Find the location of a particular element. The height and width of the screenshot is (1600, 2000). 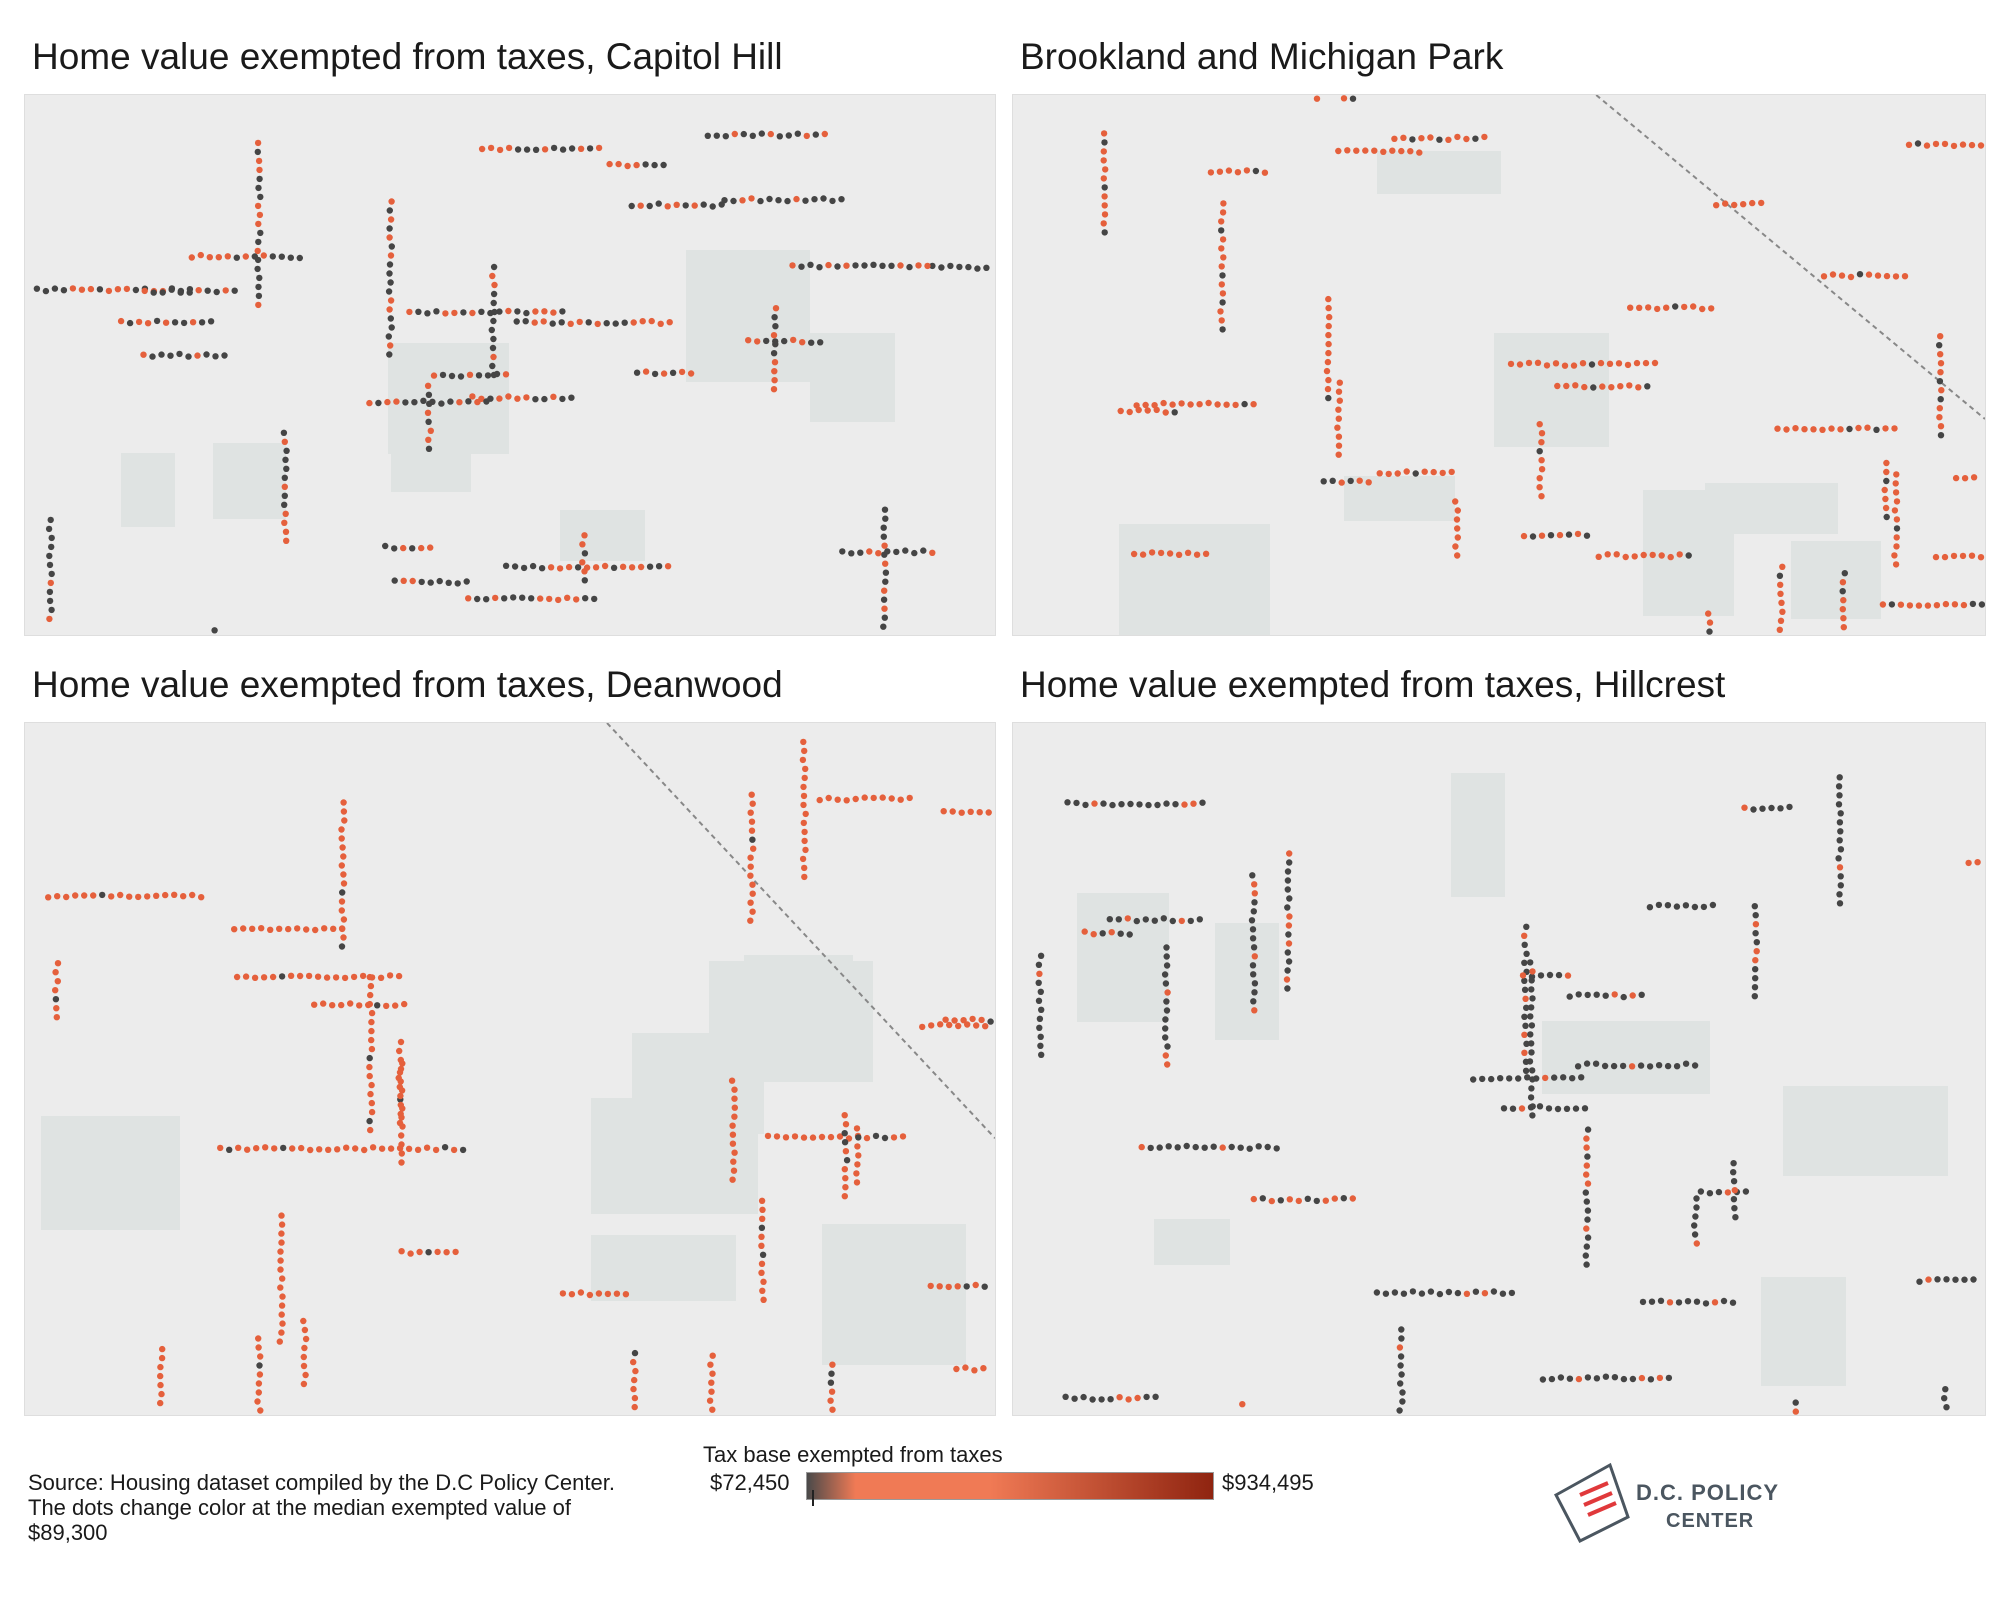

rail-line is located at coordinates (800, 931).